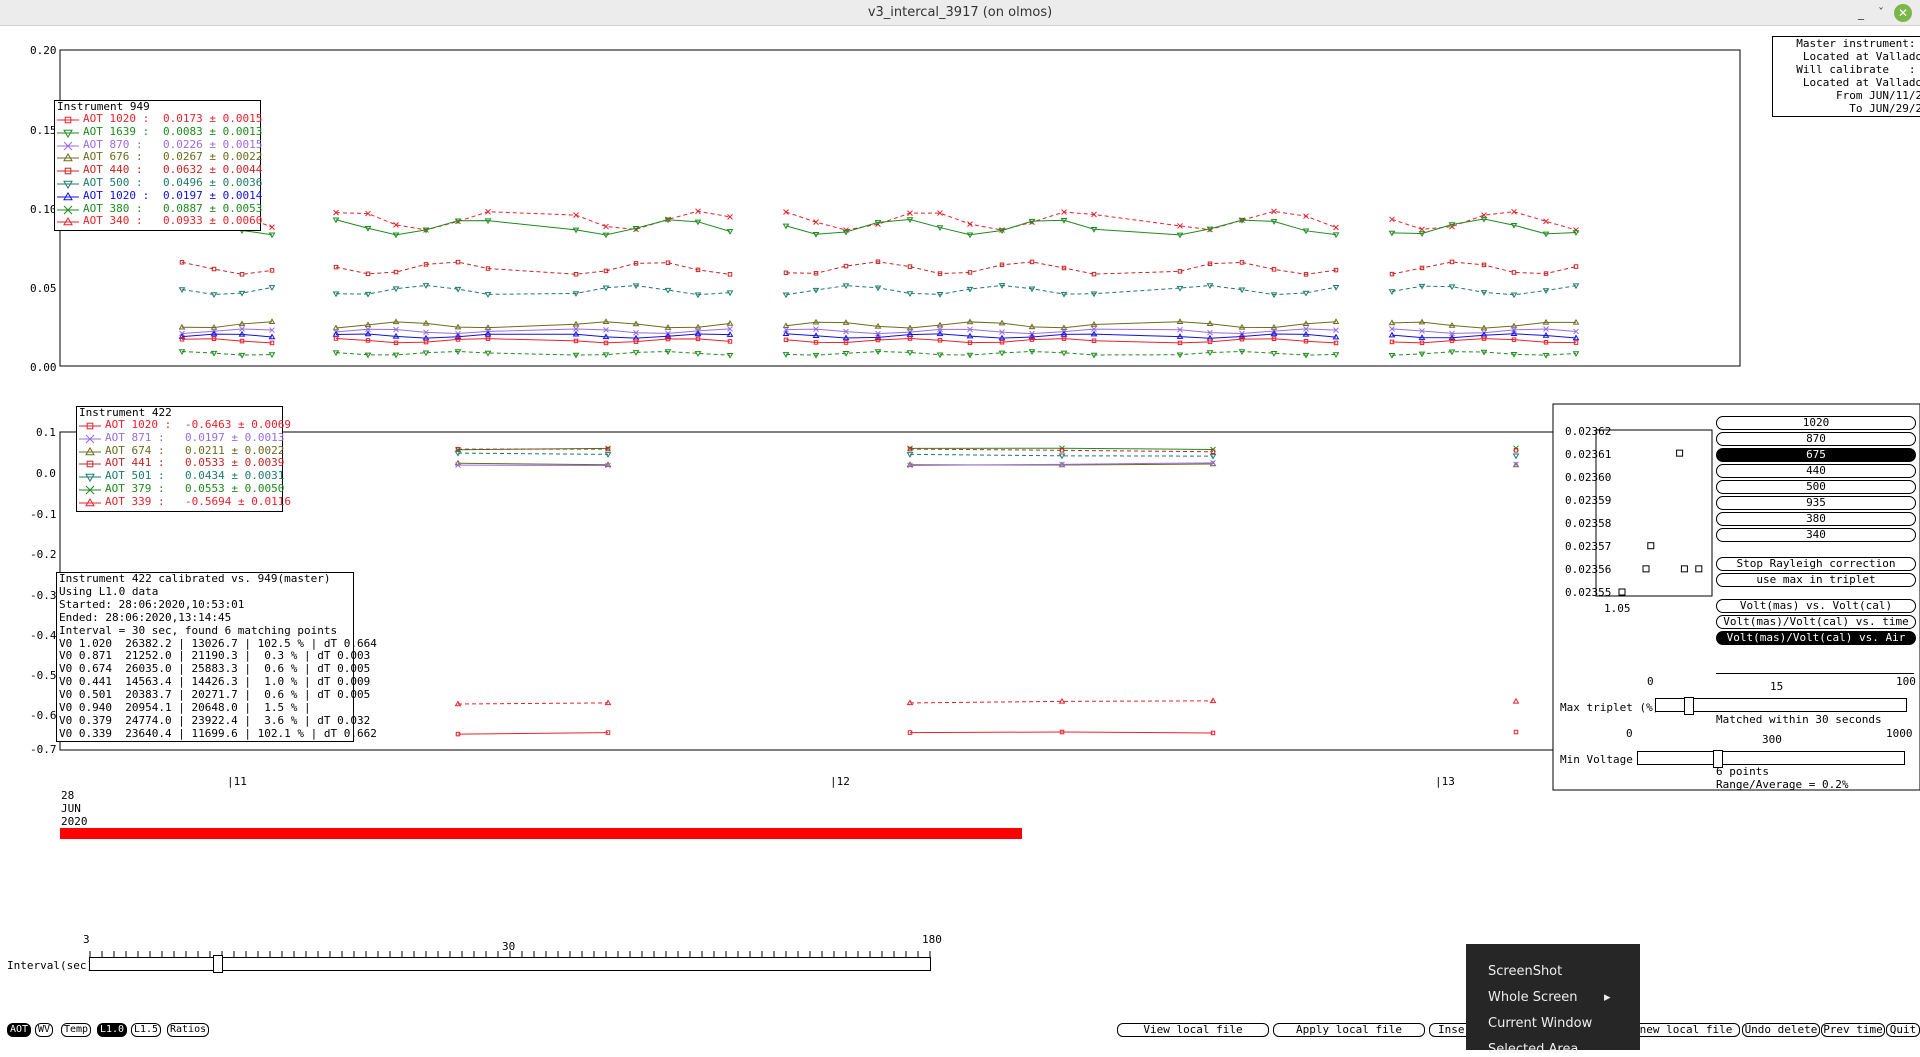 This screenshot has height=1057, width=1920. What do you see at coordinates (112, 1030) in the screenshot?
I see `toggle-l10: L1.0` at bounding box center [112, 1030].